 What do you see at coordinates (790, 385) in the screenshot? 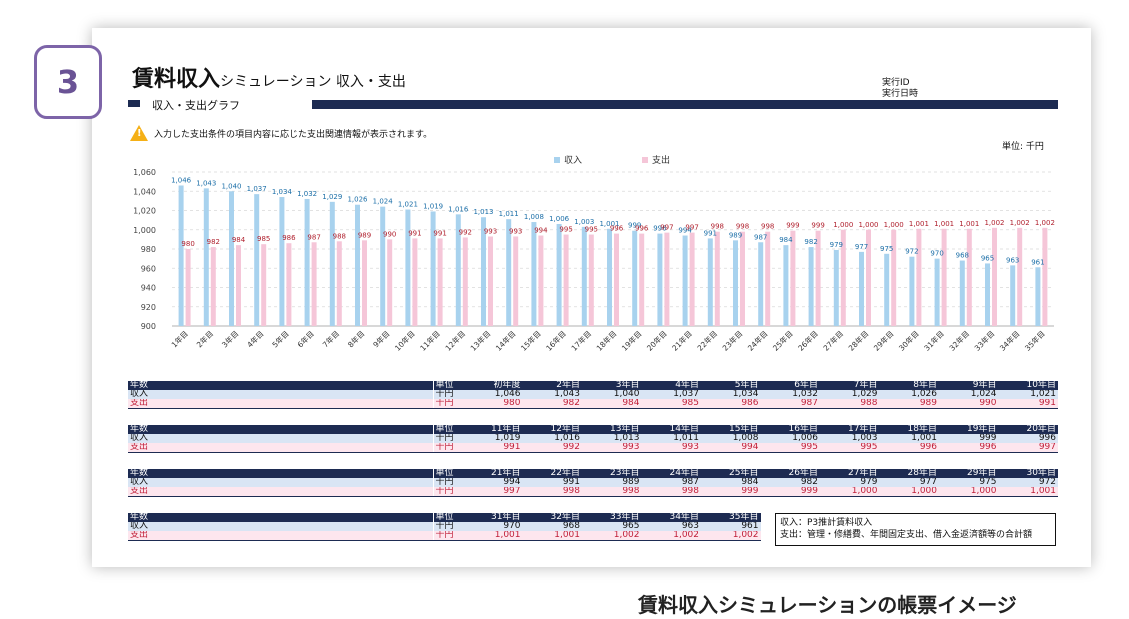
I see `table-cell: 6年目` at bounding box center [790, 385].